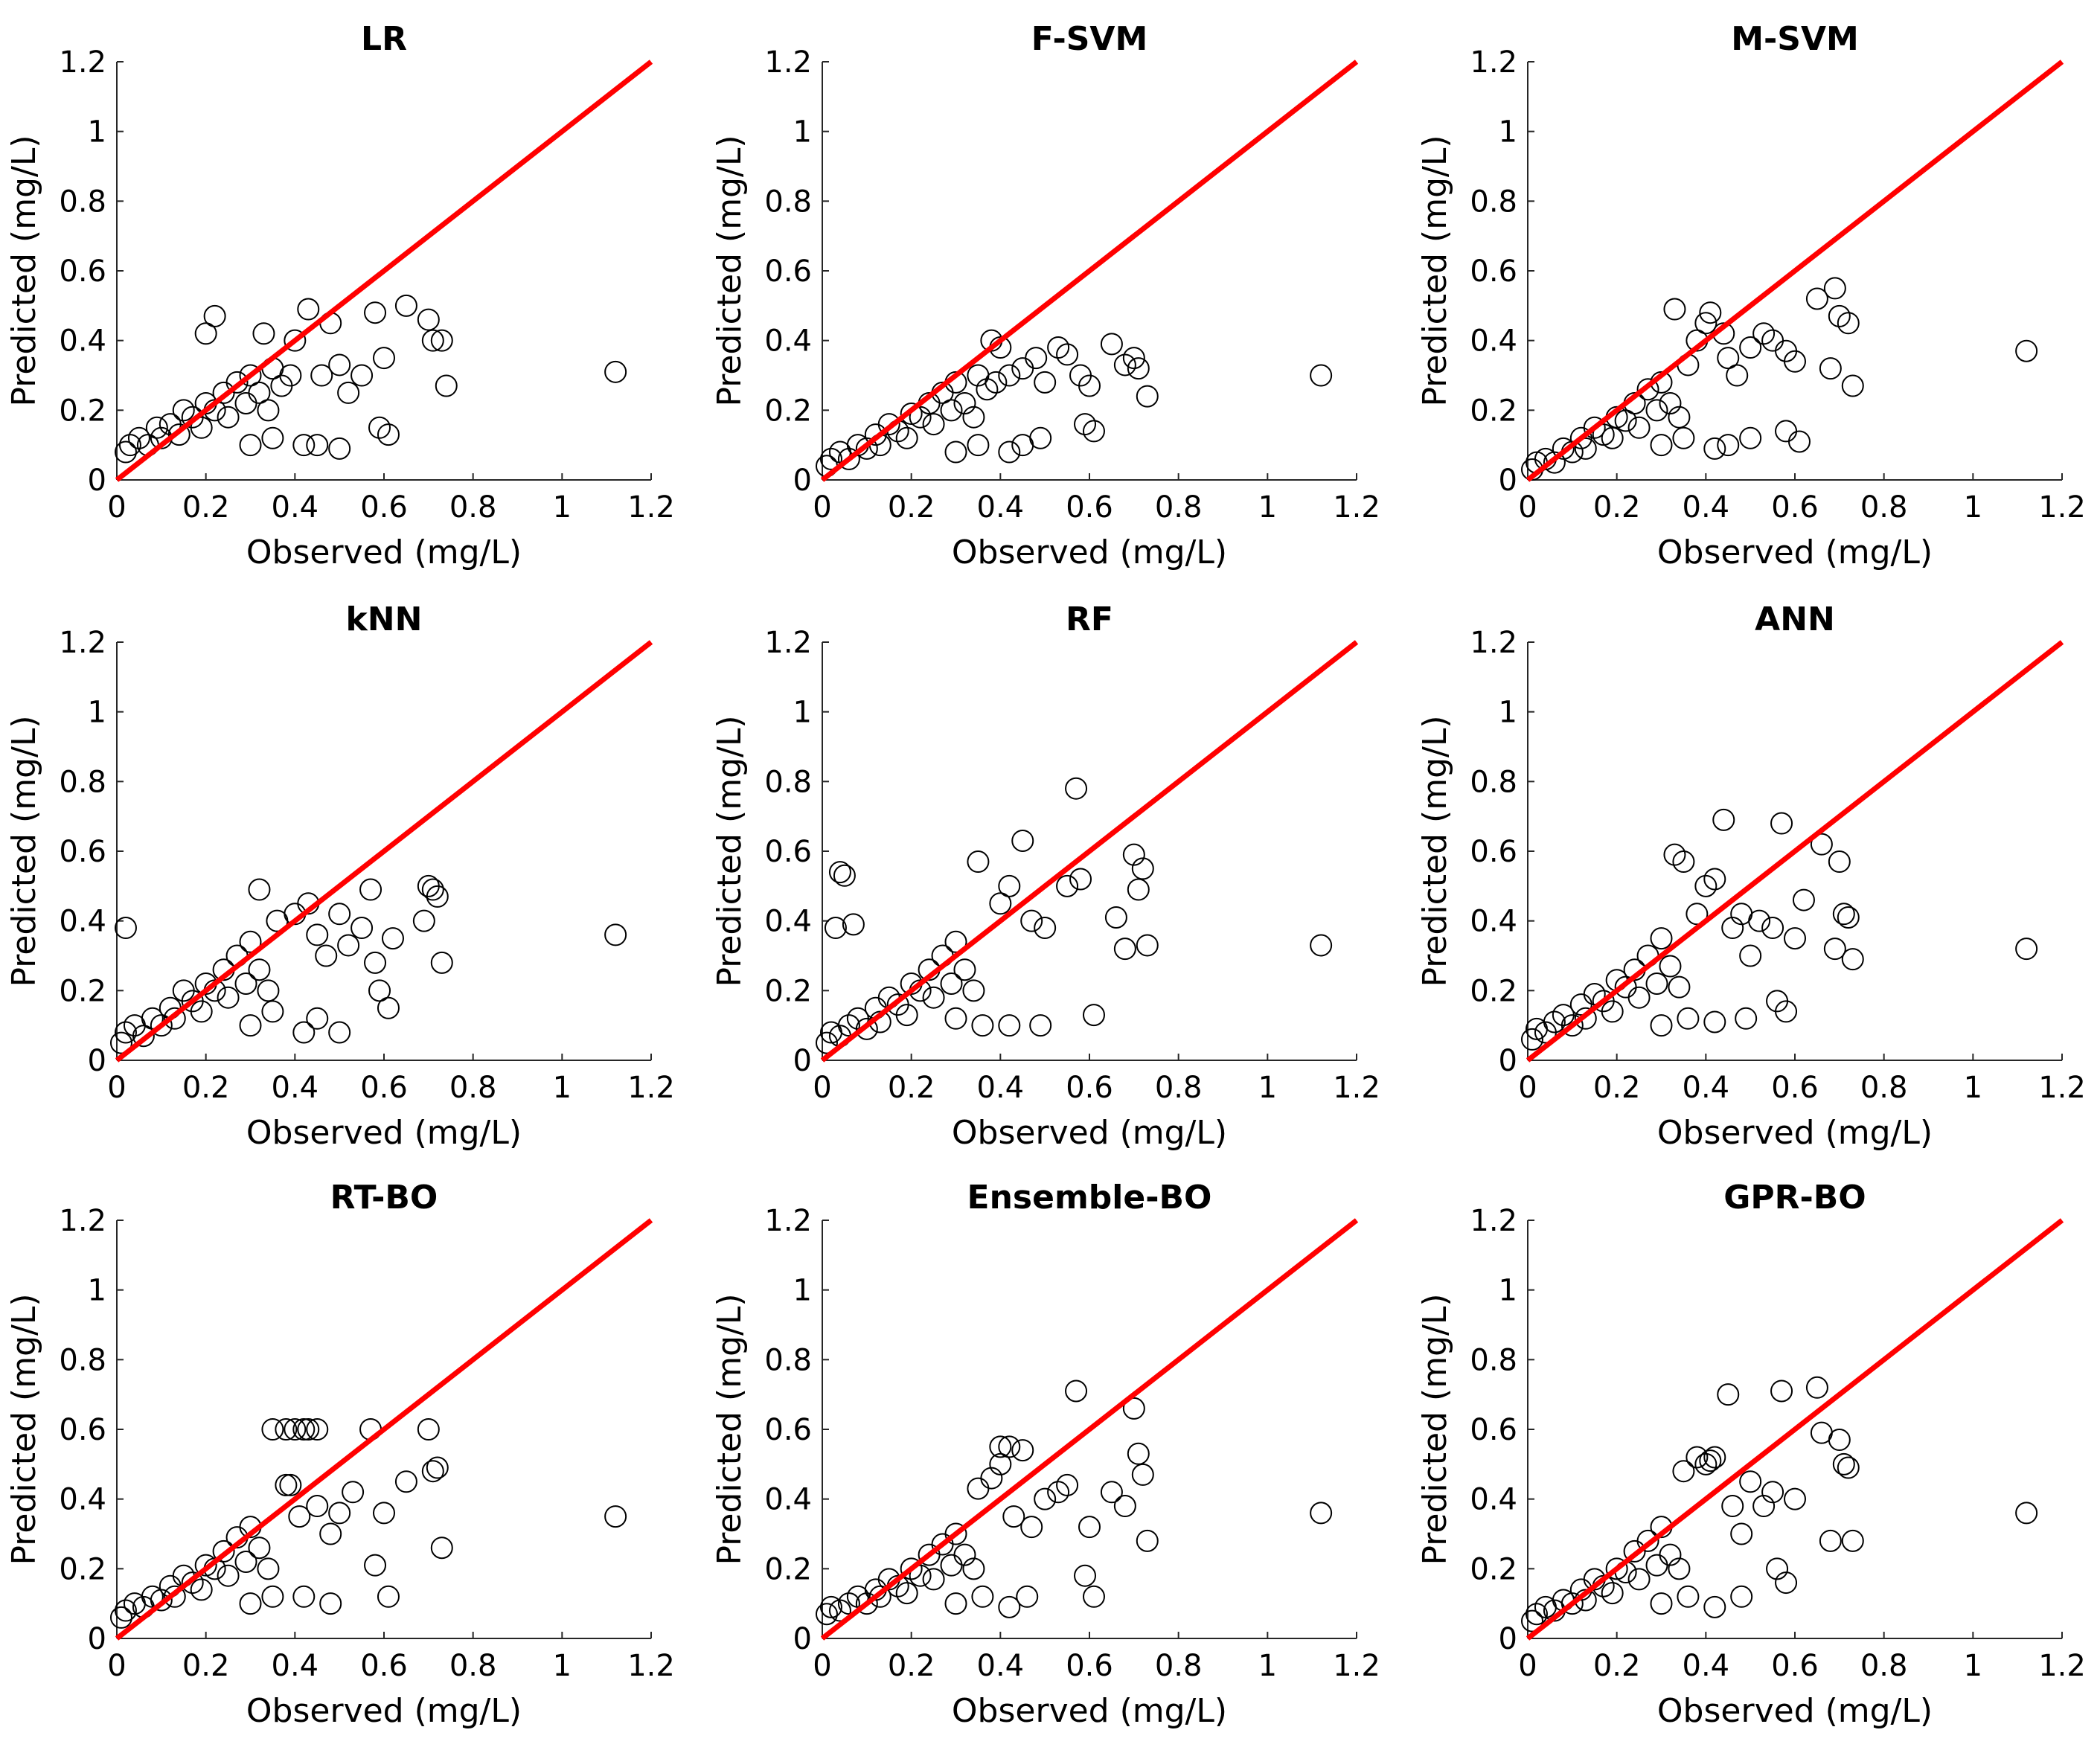 The width and height of the screenshot is (2100, 1756). I want to click on plot-title: RT-BO, so click(384, 1198).